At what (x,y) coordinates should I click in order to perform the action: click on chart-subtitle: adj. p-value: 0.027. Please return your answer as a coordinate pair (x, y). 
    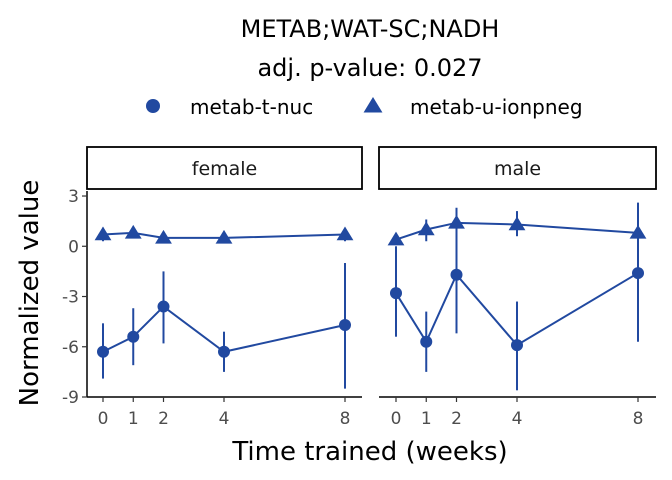
    Looking at the image, I should click on (369, 68).